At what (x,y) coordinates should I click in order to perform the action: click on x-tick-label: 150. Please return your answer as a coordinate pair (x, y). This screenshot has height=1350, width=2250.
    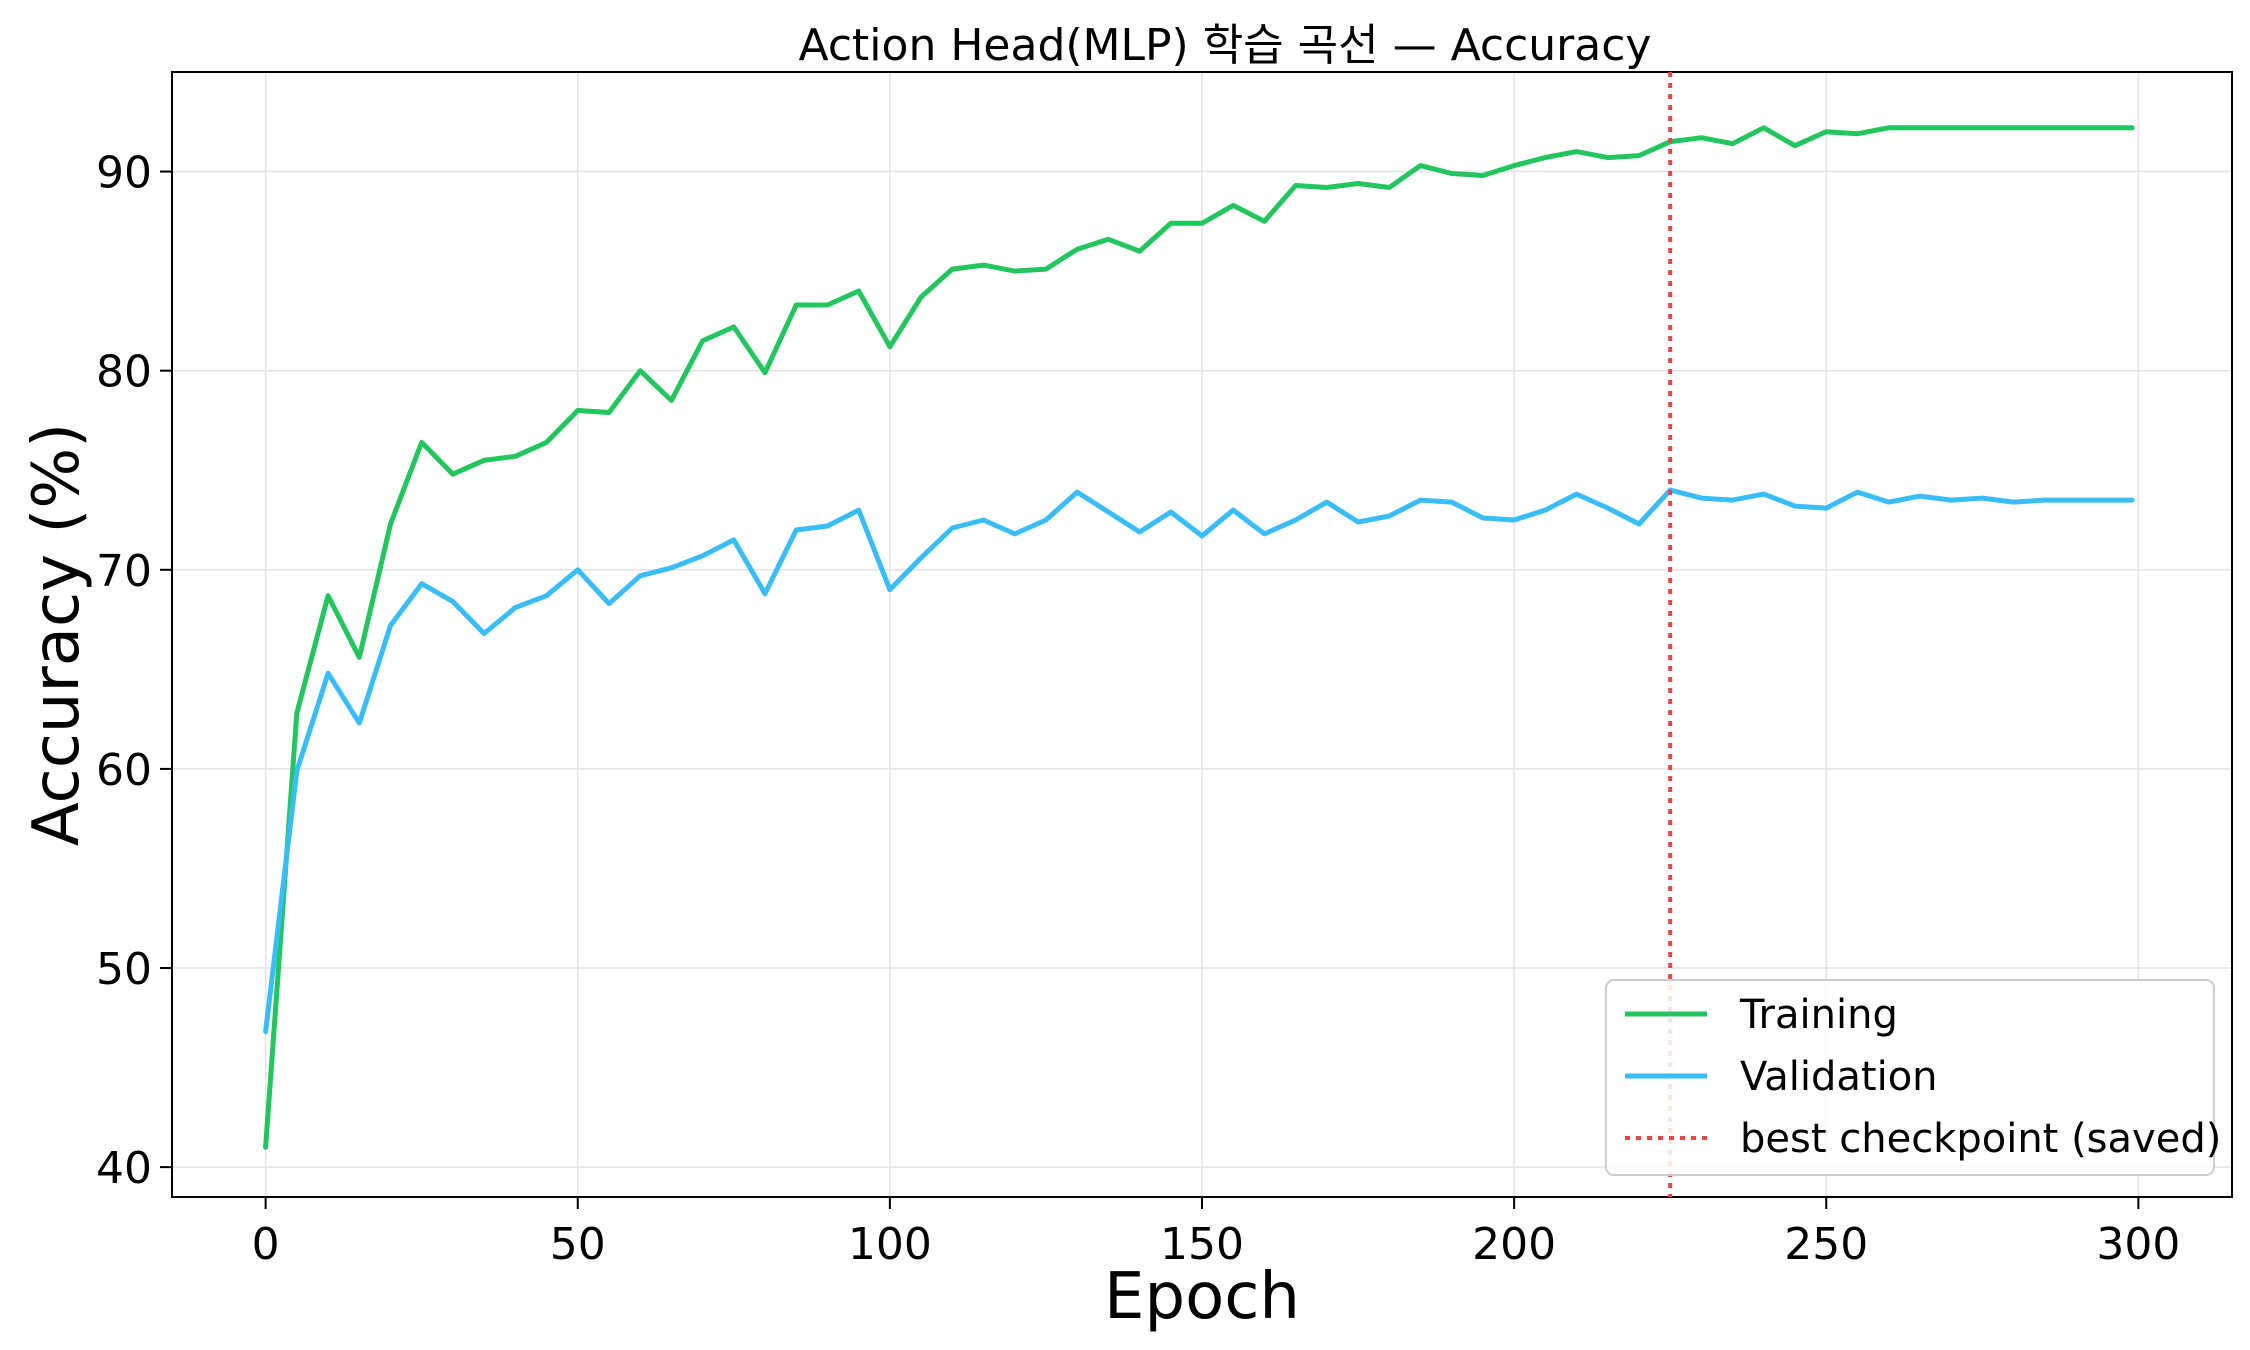
    Looking at the image, I should click on (1202, 1244).